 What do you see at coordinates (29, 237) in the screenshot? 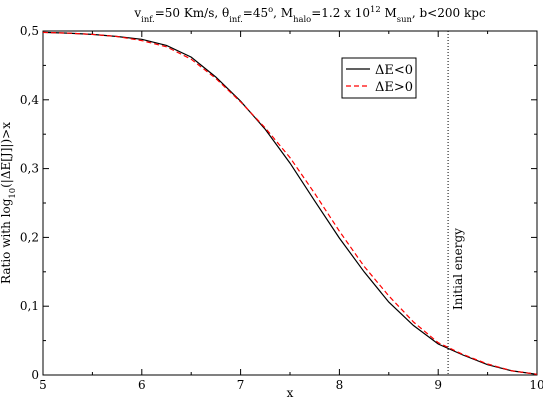
I see `y-tick-label: 0,2` at bounding box center [29, 237].